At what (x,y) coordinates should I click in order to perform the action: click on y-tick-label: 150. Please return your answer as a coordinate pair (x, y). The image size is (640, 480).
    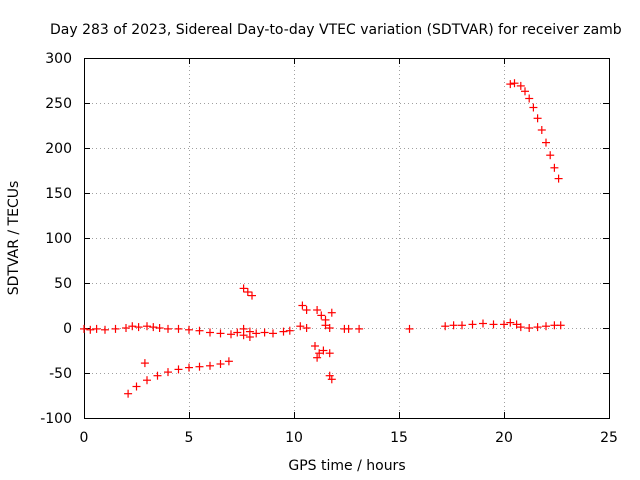
    Looking at the image, I should click on (58, 194).